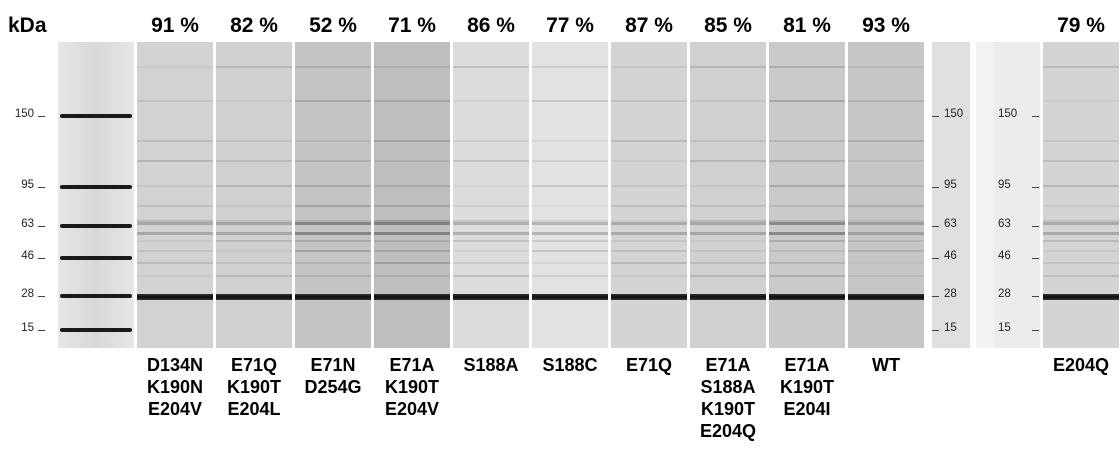 The image size is (1120, 452). What do you see at coordinates (886, 25) in the screenshot?
I see `purity-percent: 93 %` at bounding box center [886, 25].